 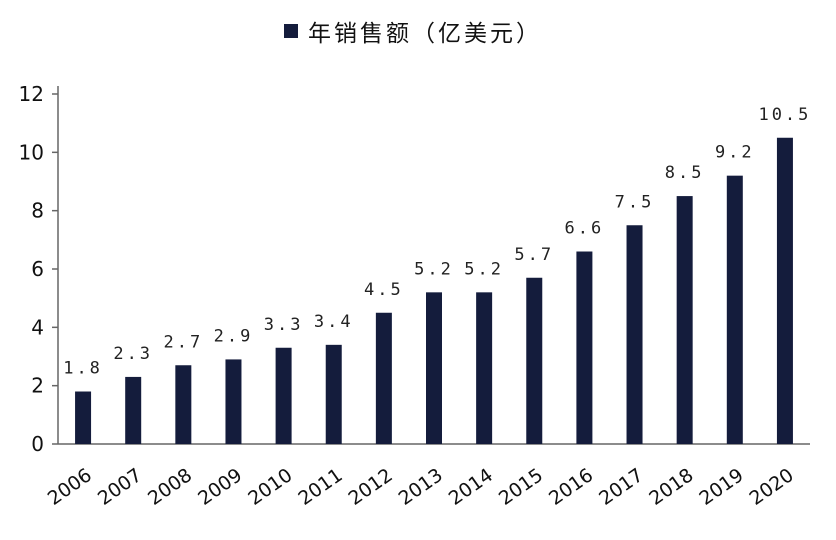 I want to click on bar-2015, so click(x=534, y=360).